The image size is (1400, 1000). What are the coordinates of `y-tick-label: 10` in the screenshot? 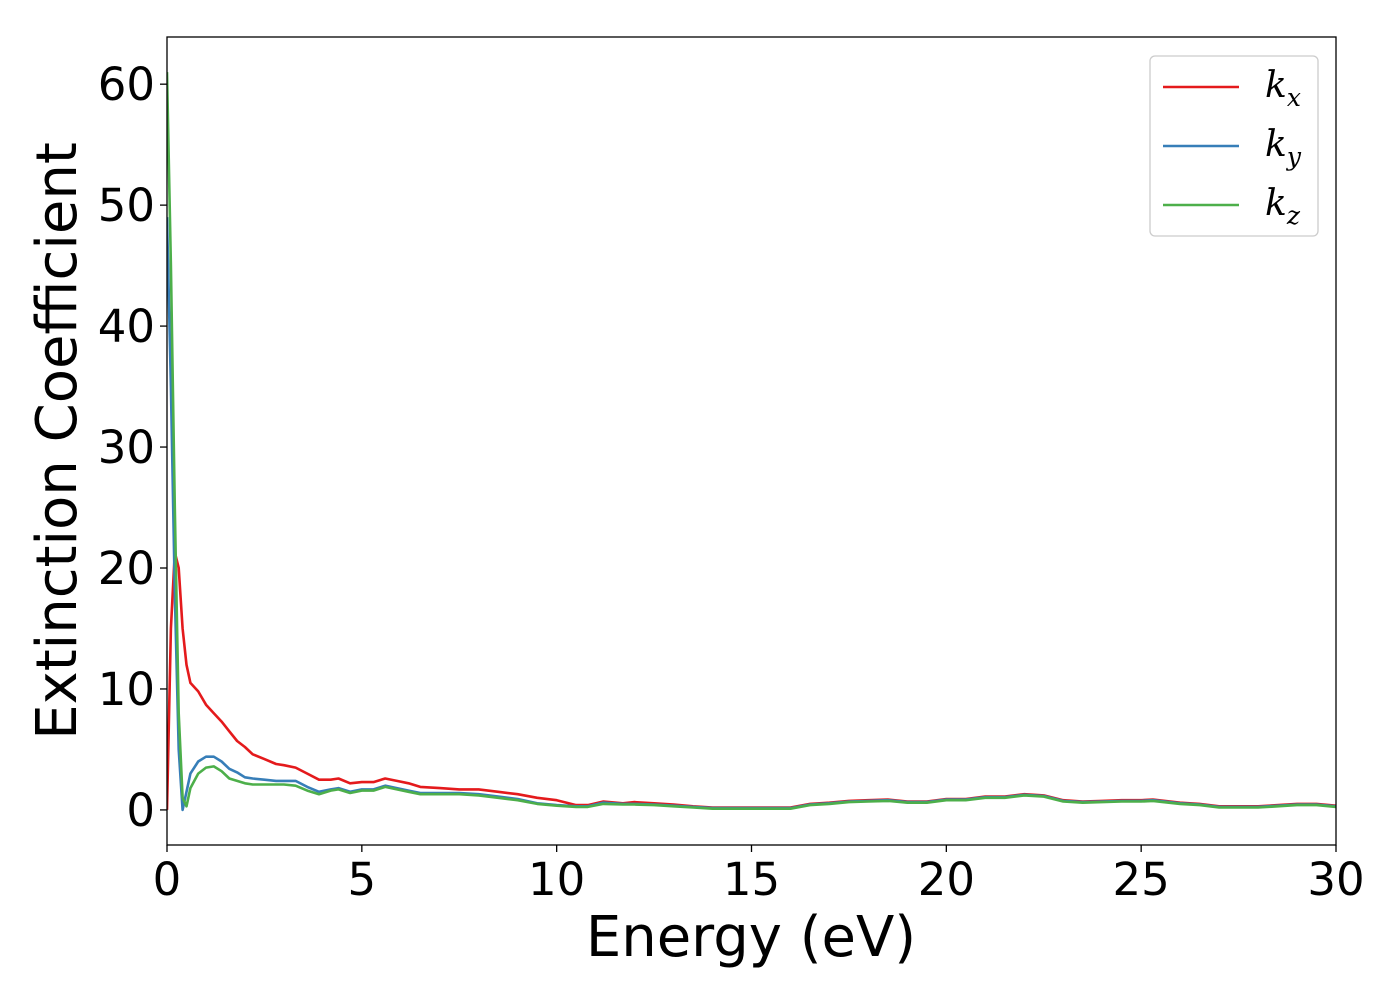 It's located at (126, 689).